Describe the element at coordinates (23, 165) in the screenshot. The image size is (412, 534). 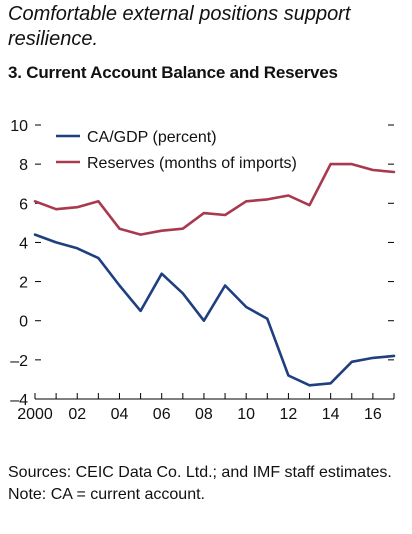
I see `y-tick-label: 8` at that location.